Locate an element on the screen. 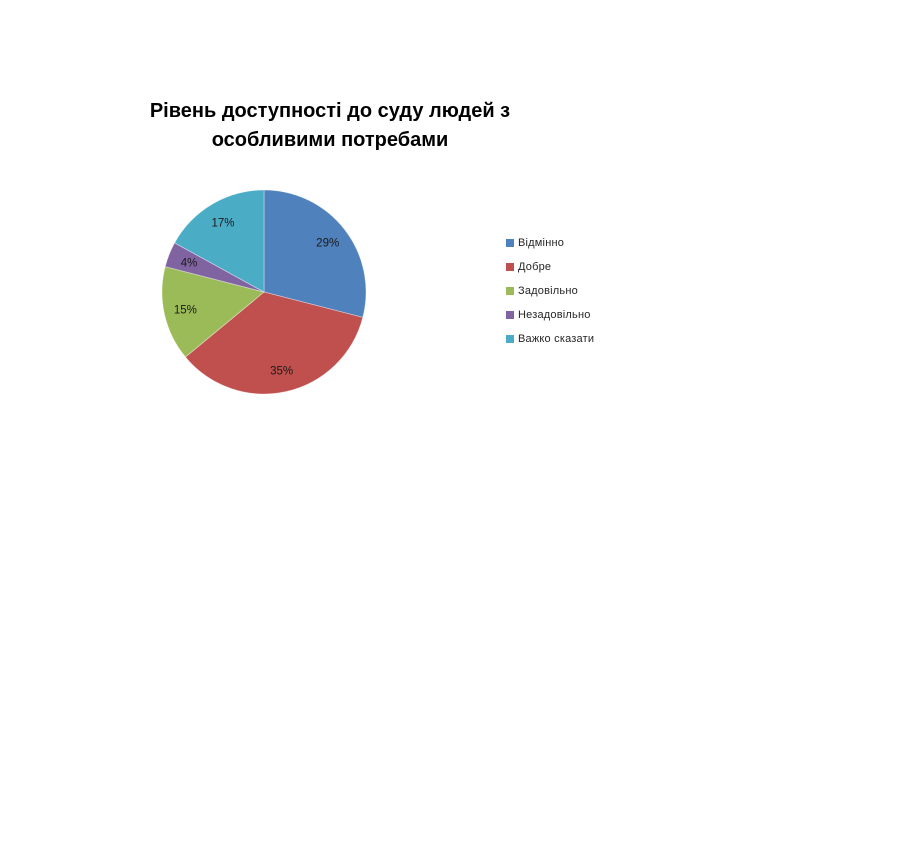  legend-label: Важко сказати is located at coordinates (556, 339).